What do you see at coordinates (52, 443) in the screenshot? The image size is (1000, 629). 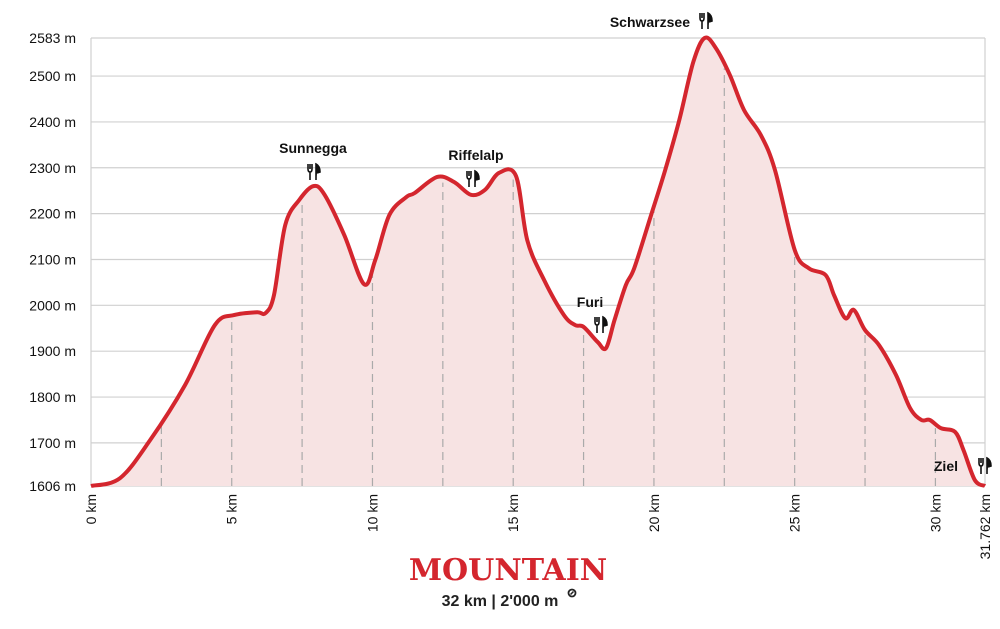 I see `y-tick-label: 1700 m` at bounding box center [52, 443].